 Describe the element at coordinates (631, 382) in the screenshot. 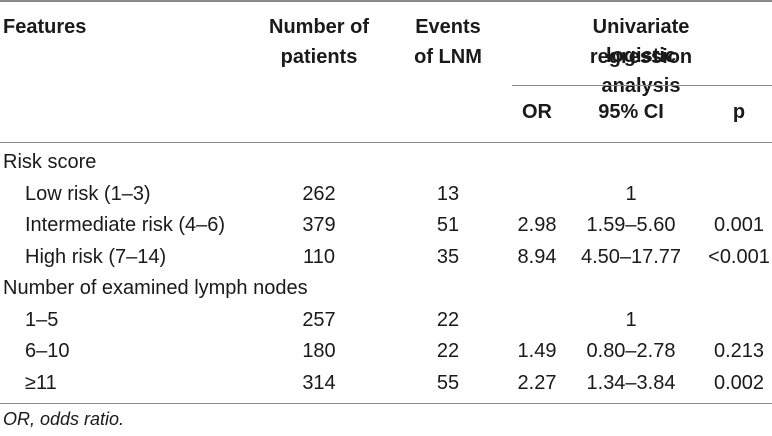

I see `cell-ci: 1.34–3.84` at that location.